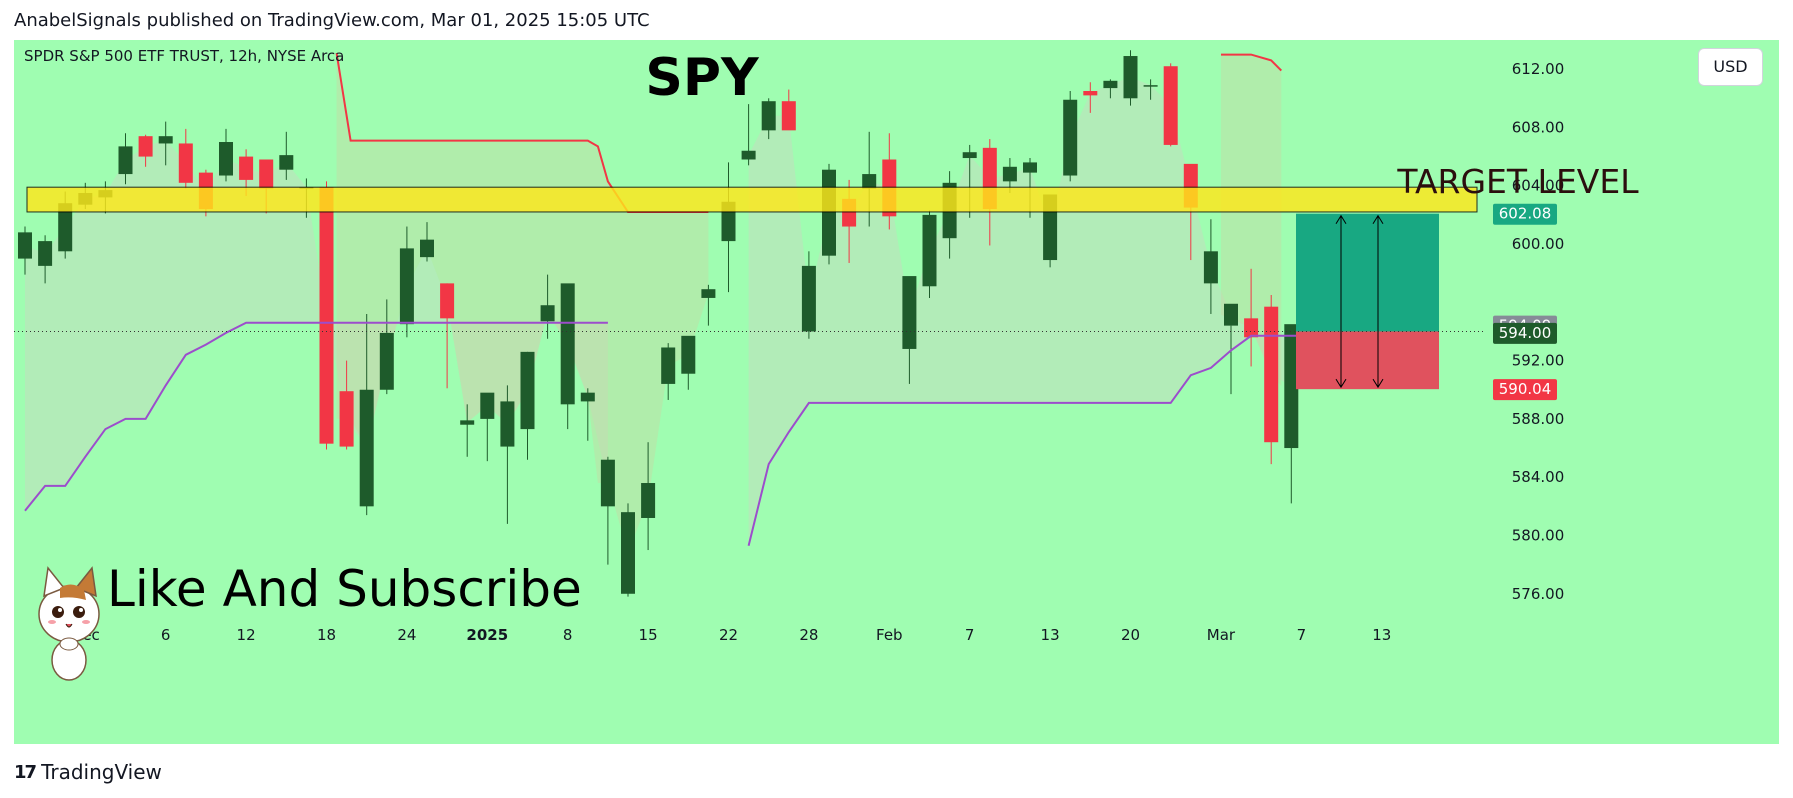  Describe the element at coordinates (1538, 535) in the screenshot. I see `price-tick-label: 580.00` at that location.